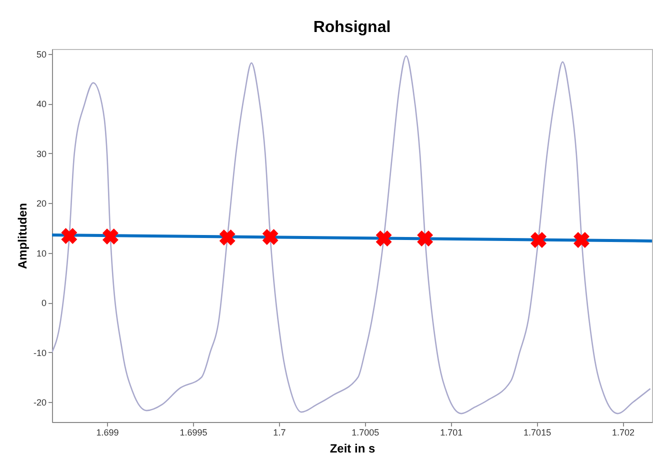  I want to click on y-tick-label: 30, so click(41, 153).